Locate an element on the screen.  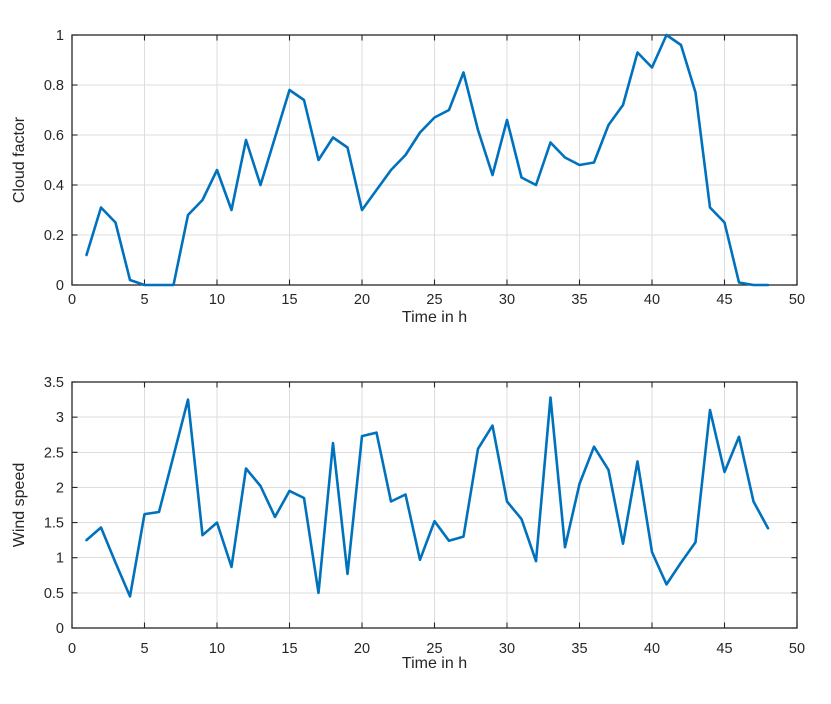
y-tick-label: 1.5 is located at coordinates (54, 524).